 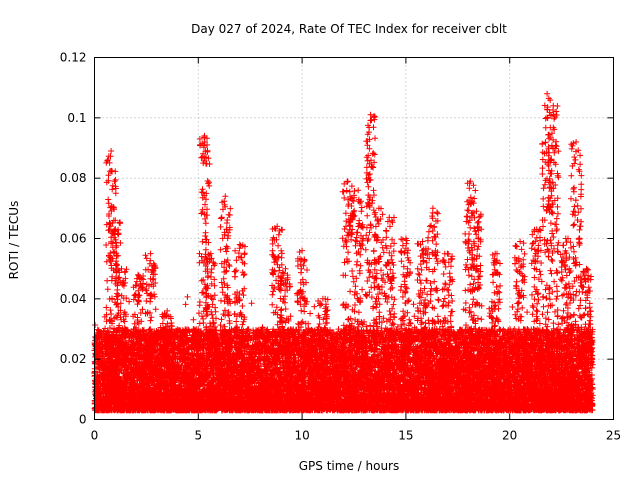 I want to click on y-tick-label: 0.1, so click(x=76, y=118).